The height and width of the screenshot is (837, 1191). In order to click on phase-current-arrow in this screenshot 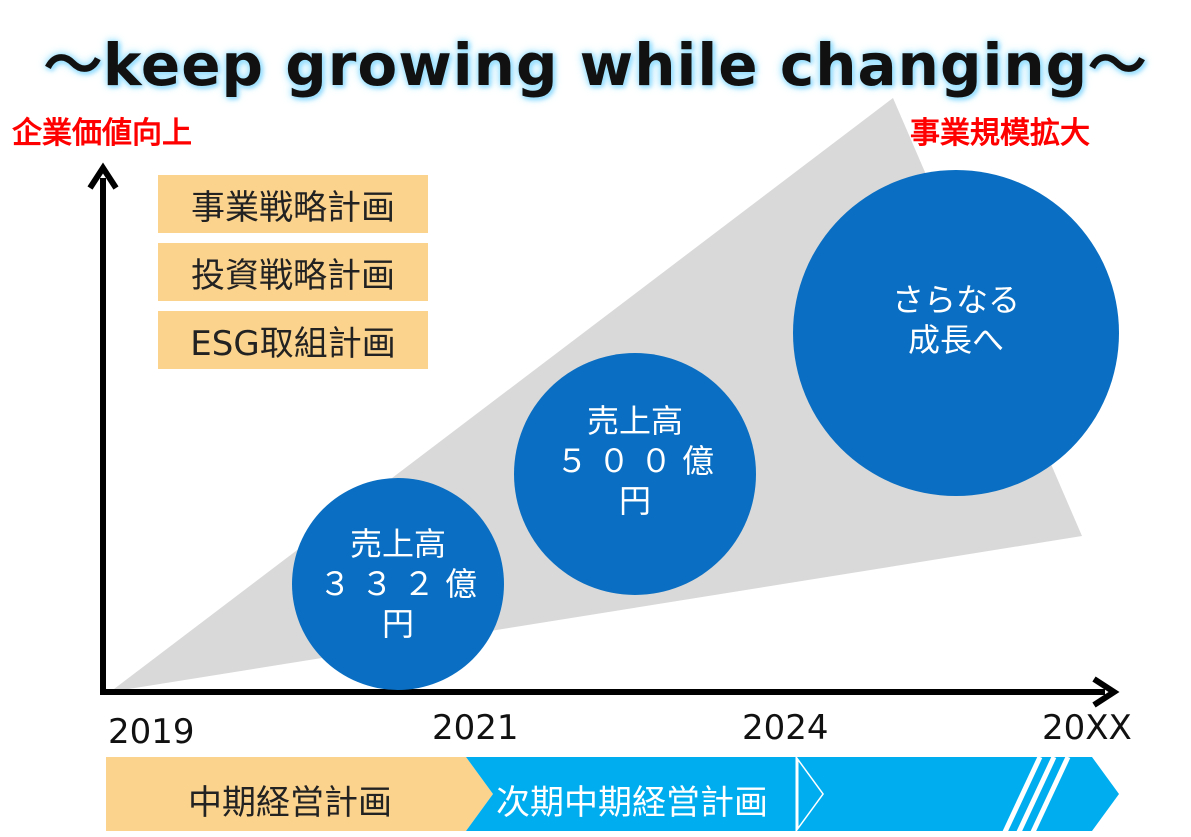, I will do `click(299, 794)`.